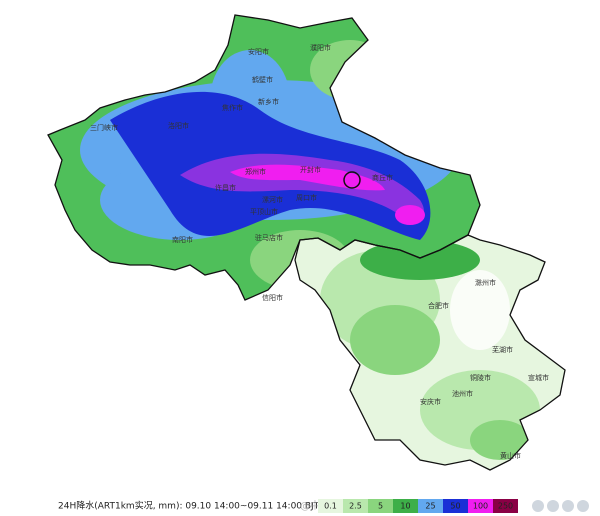  Describe the element at coordinates (268, 101) in the screenshot. I see `city-label: 新乡市` at that location.